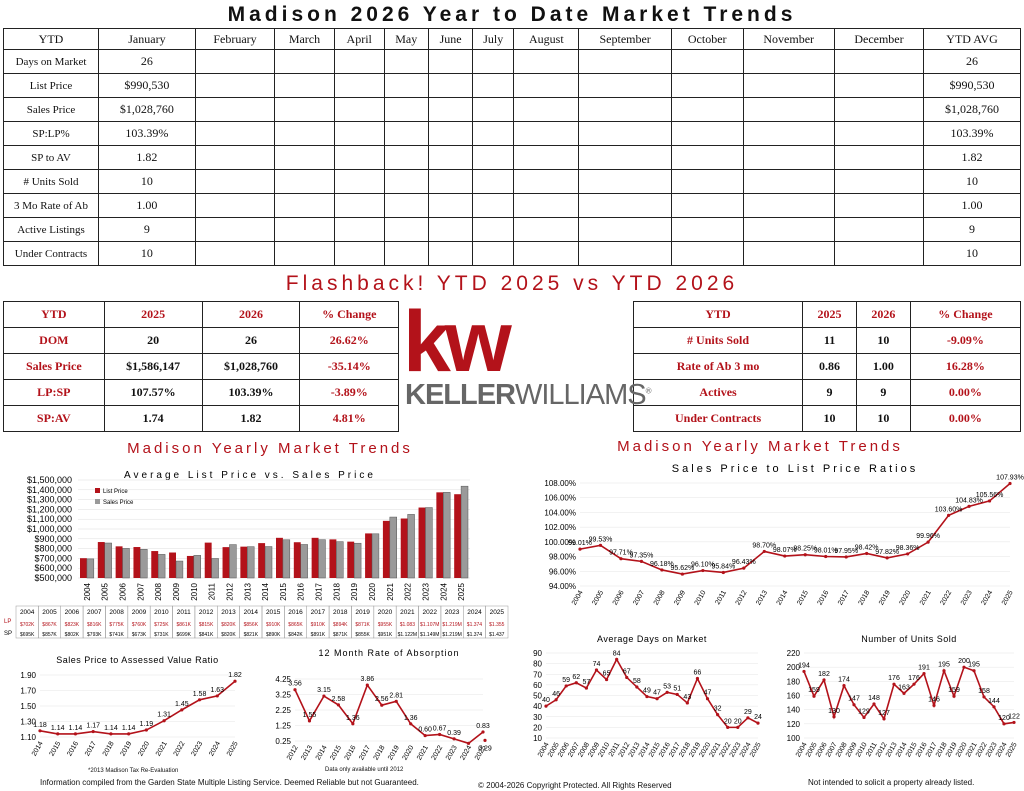 Image resolution: width=1024 pixels, height=791 pixels. What do you see at coordinates (197, 748) in the screenshot?
I see `x-tick-label: 2023` at bounding box center [197, 748].